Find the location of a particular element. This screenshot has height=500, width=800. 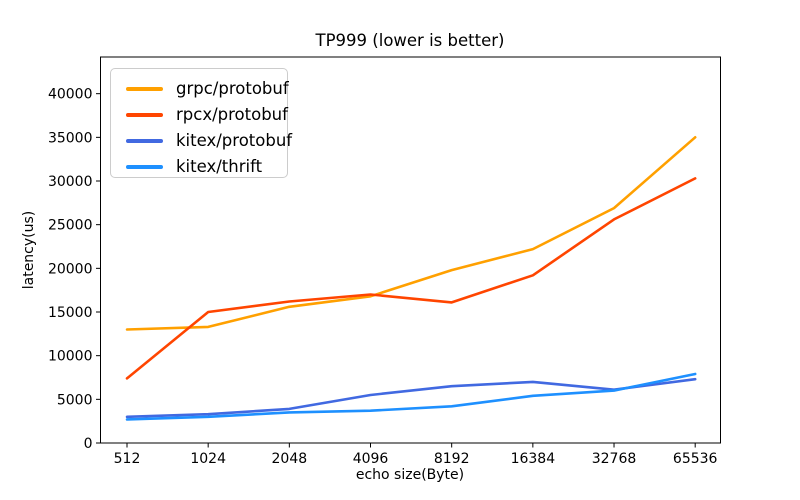

legend-label: kitex/protobuf is located at coordinates (234, 140).